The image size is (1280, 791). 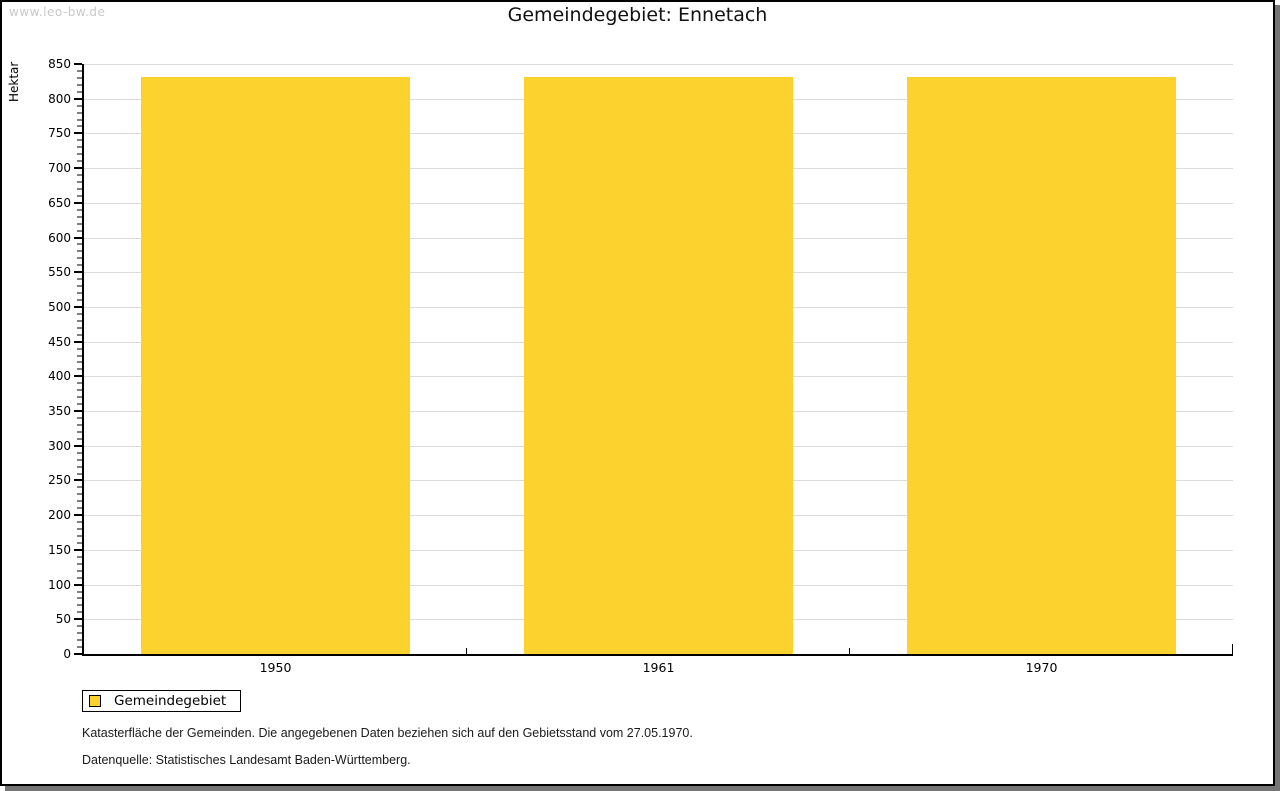 What do you see at coordinates (59, 168) in the screenshot?
I see `y-tick-label: 700` at bounding box center [59, 168].